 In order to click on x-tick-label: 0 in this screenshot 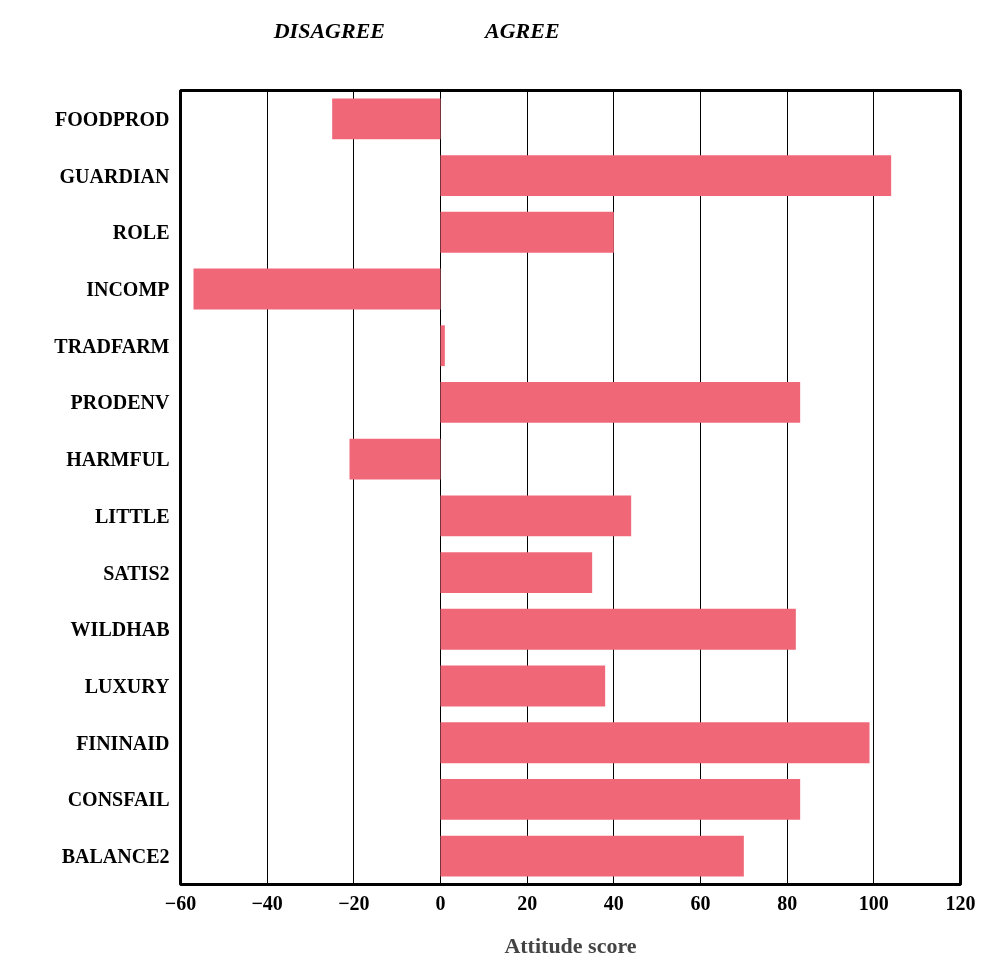, I will do `click(440, 902)`.